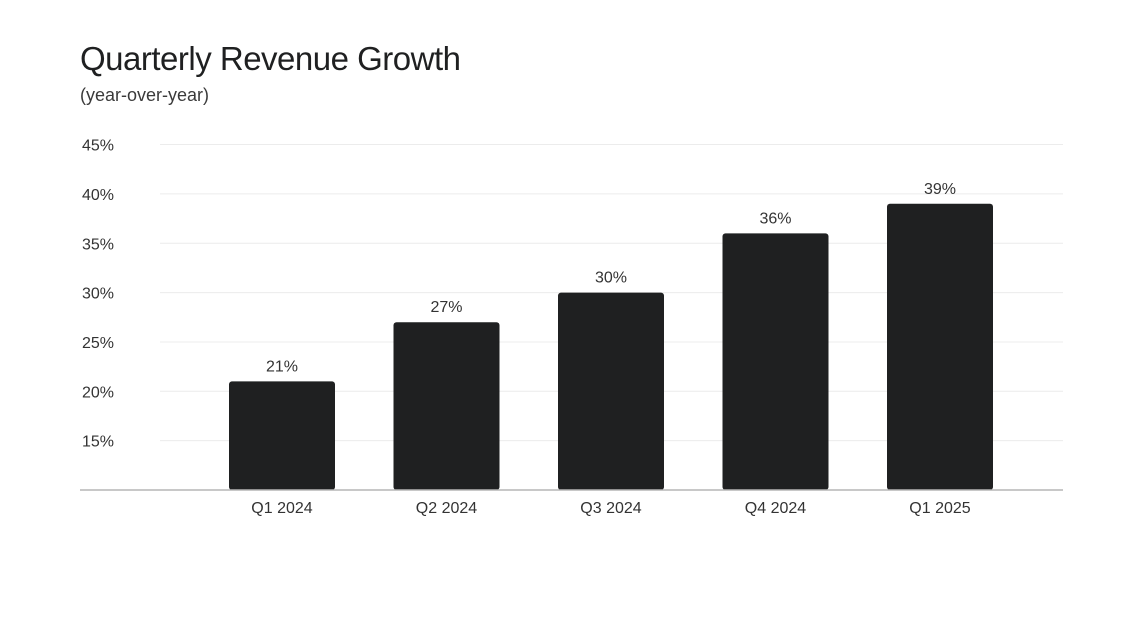  I want to click on y-tick-label: 40%, so click(98, 195).